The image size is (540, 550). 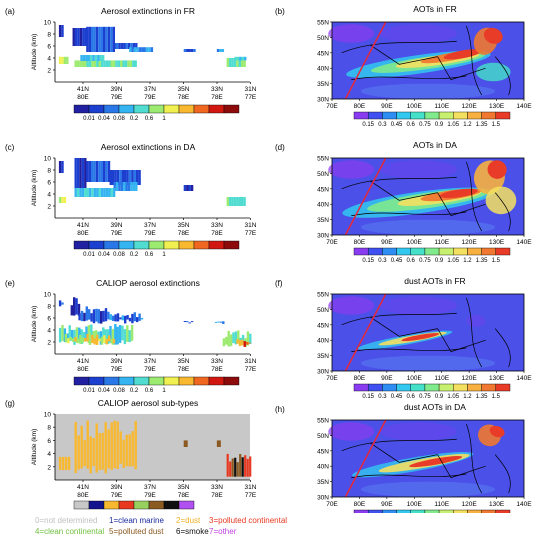 I want to click on lon-tick-label: 120E, so click(x=470, y=378).